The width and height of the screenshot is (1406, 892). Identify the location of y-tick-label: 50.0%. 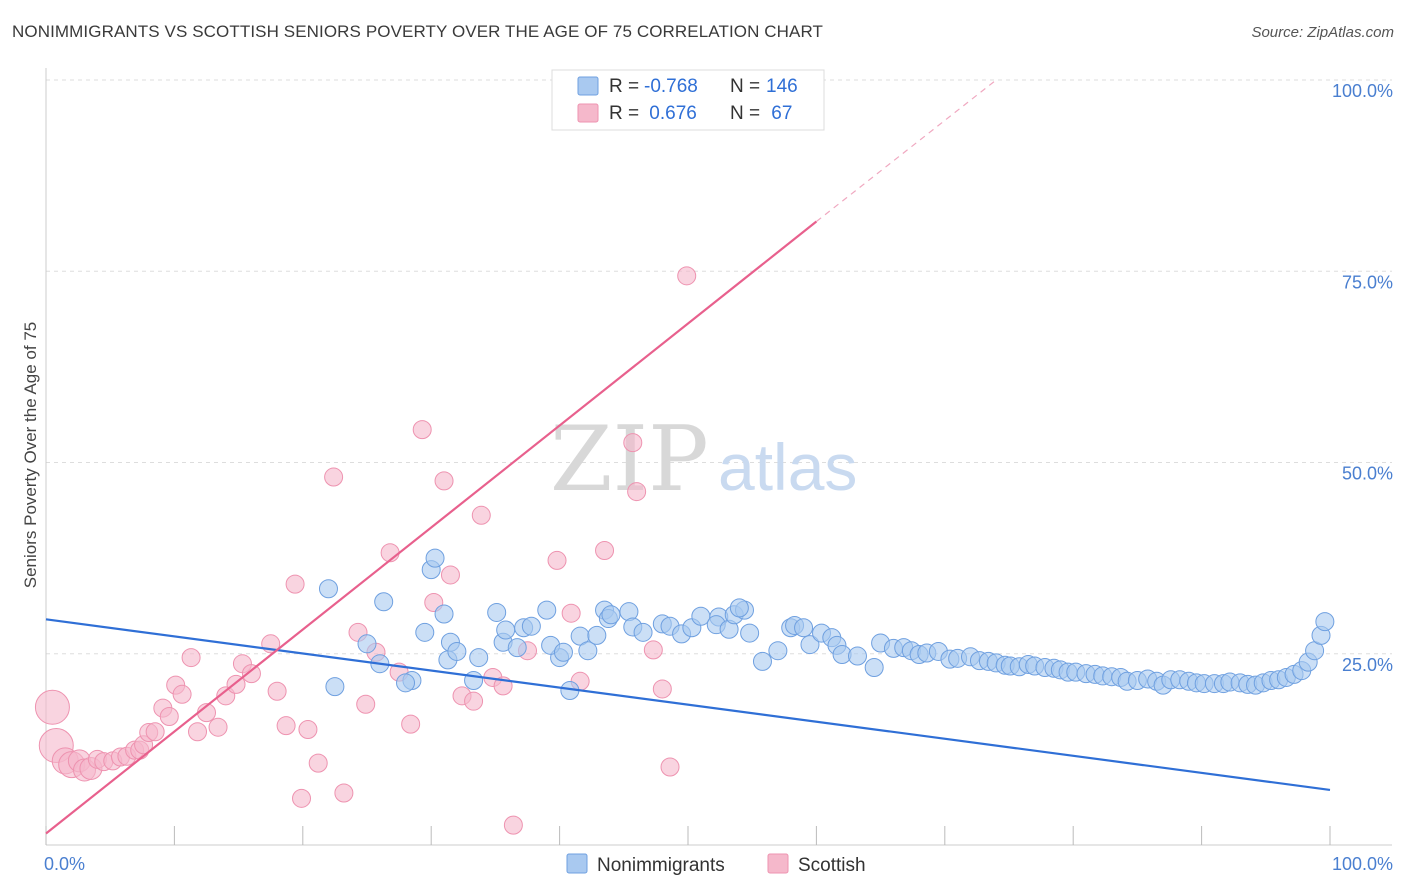
(1367, 474).